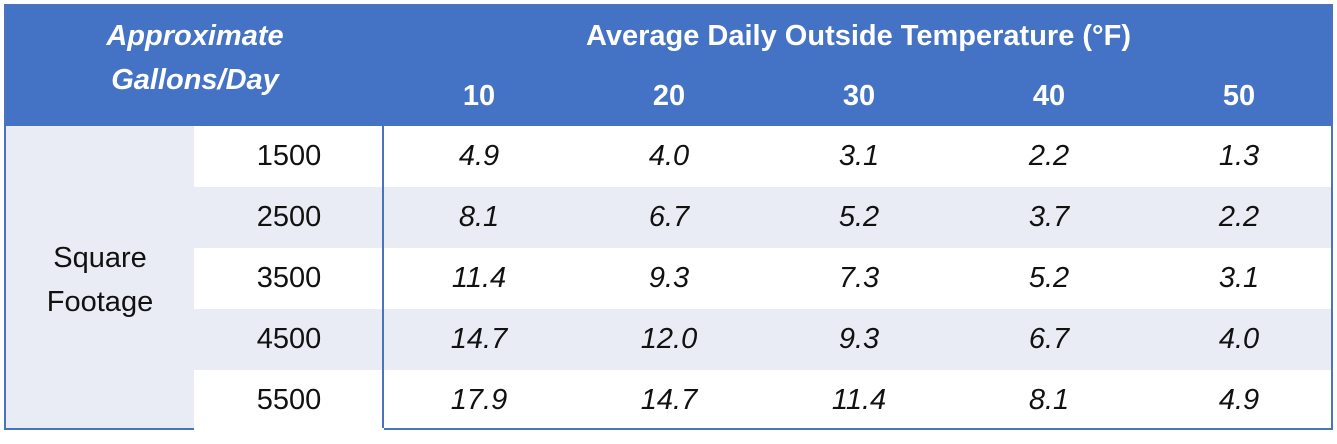  What do you see at coordinates (479, 96) in the screenshot?
I see `temp-col-10: 10` at bounding box center [479, 96].